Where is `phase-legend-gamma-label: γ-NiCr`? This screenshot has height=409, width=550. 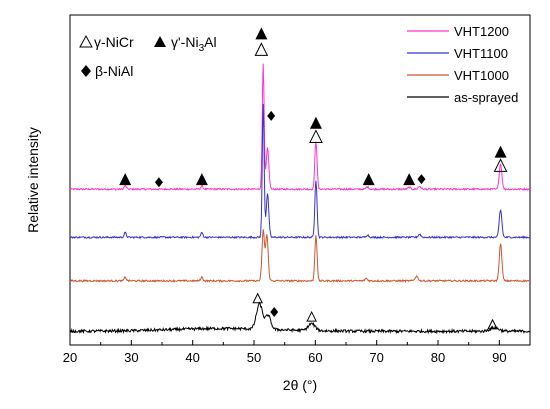 phase-legend-gamma-label: γ-NiCr is located at coordinates (114, 42).